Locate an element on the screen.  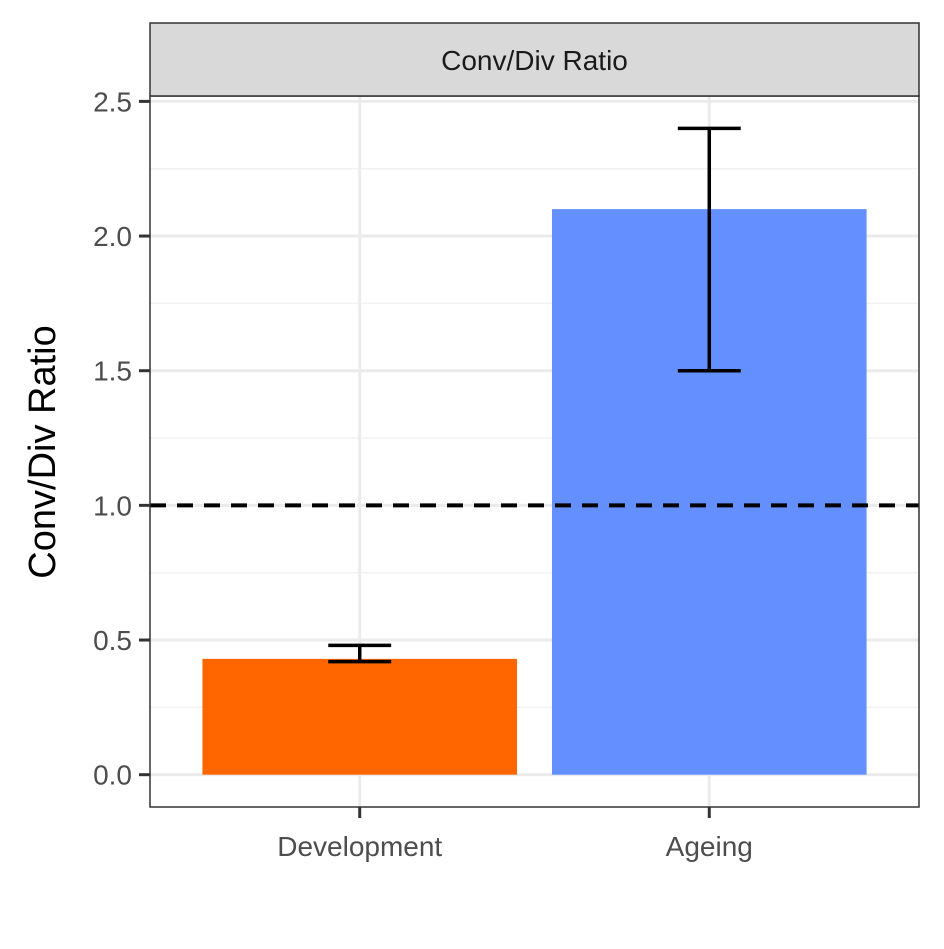
y-axis-label: Conv/Div Ratio is located at coordinates (43, 451).